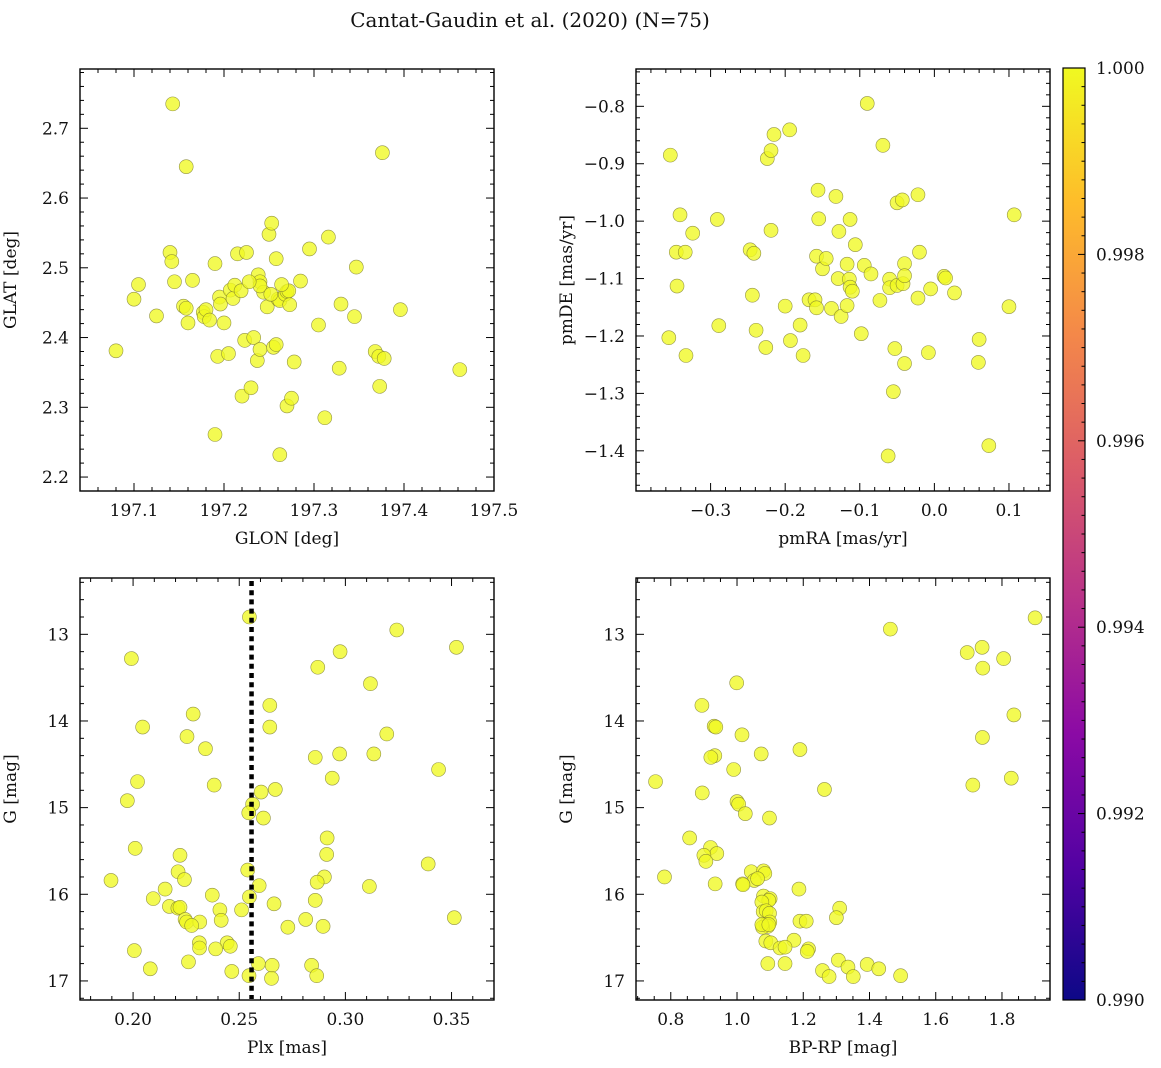 The height and width of the screenshot is (1068, 1161). I want to click on x-tick-label: 1.2, so click(803, 1020).